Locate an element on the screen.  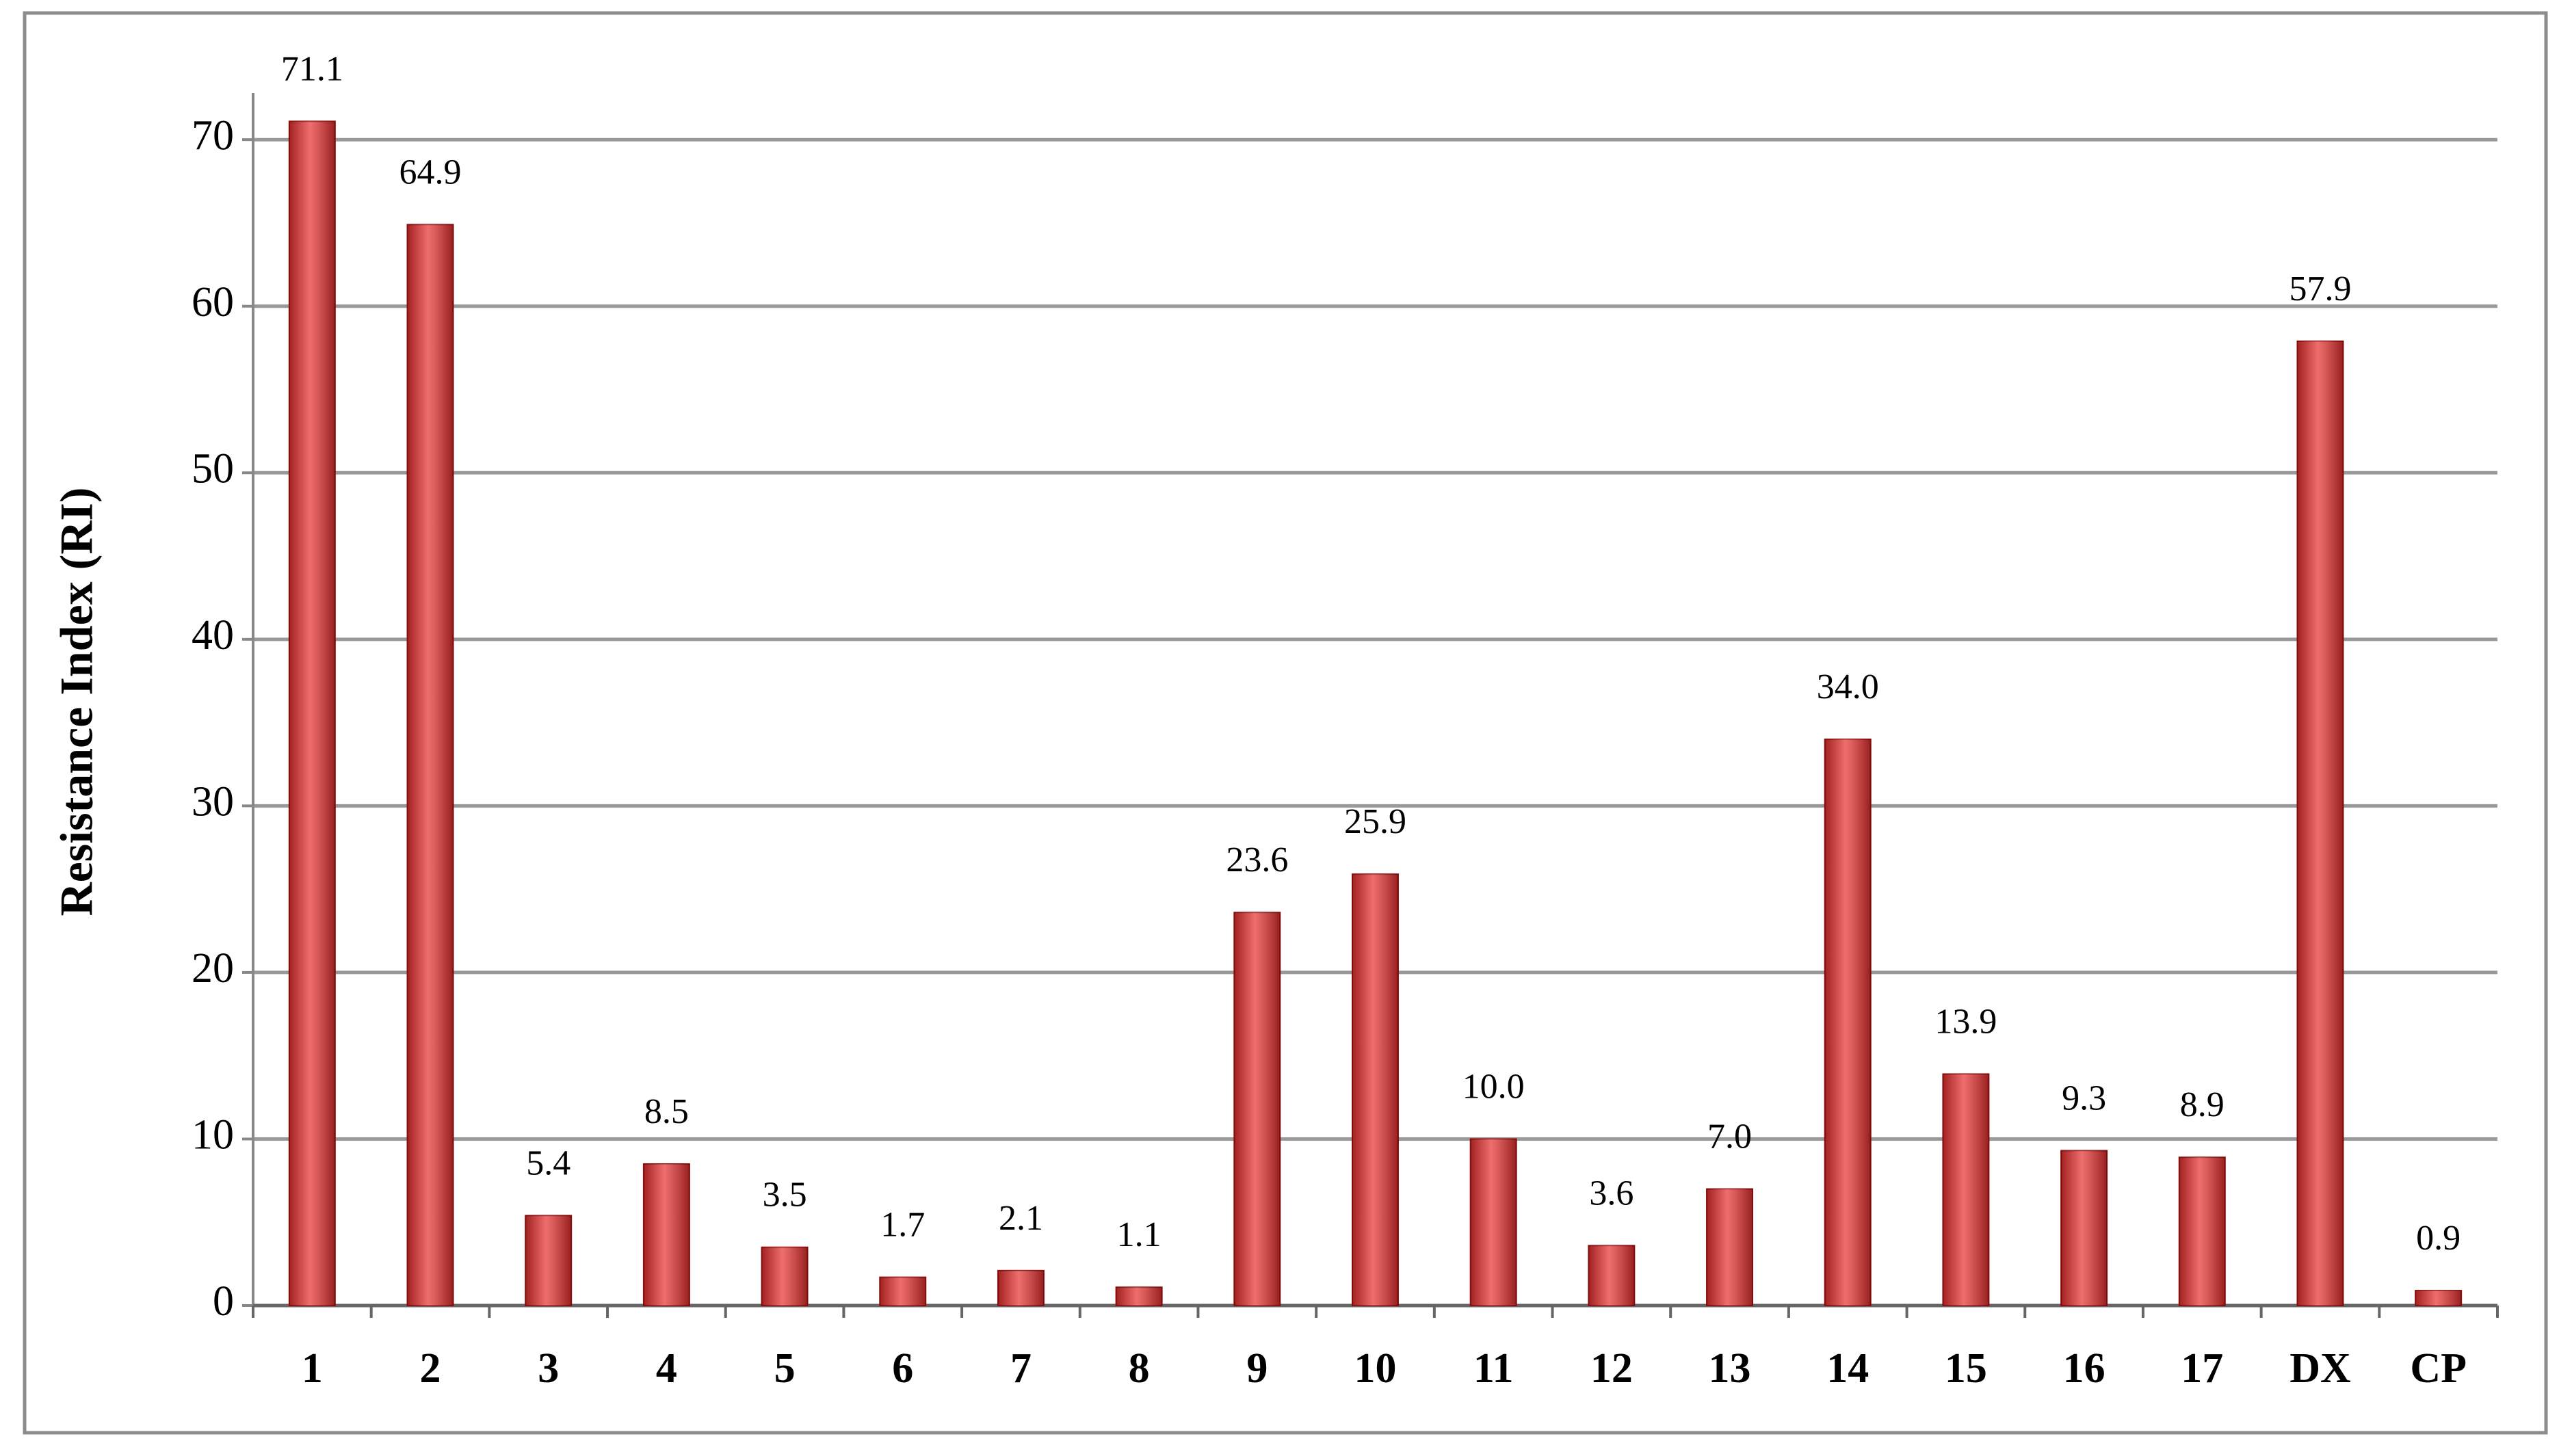
y-tick-label: 50 is located at coordinates (213, 469).